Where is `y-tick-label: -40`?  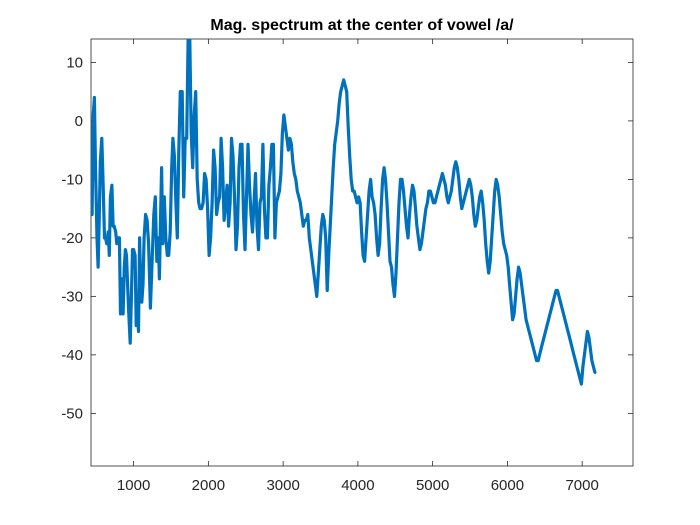 y-tick-label: -40 is located at coordinates (72, 355).